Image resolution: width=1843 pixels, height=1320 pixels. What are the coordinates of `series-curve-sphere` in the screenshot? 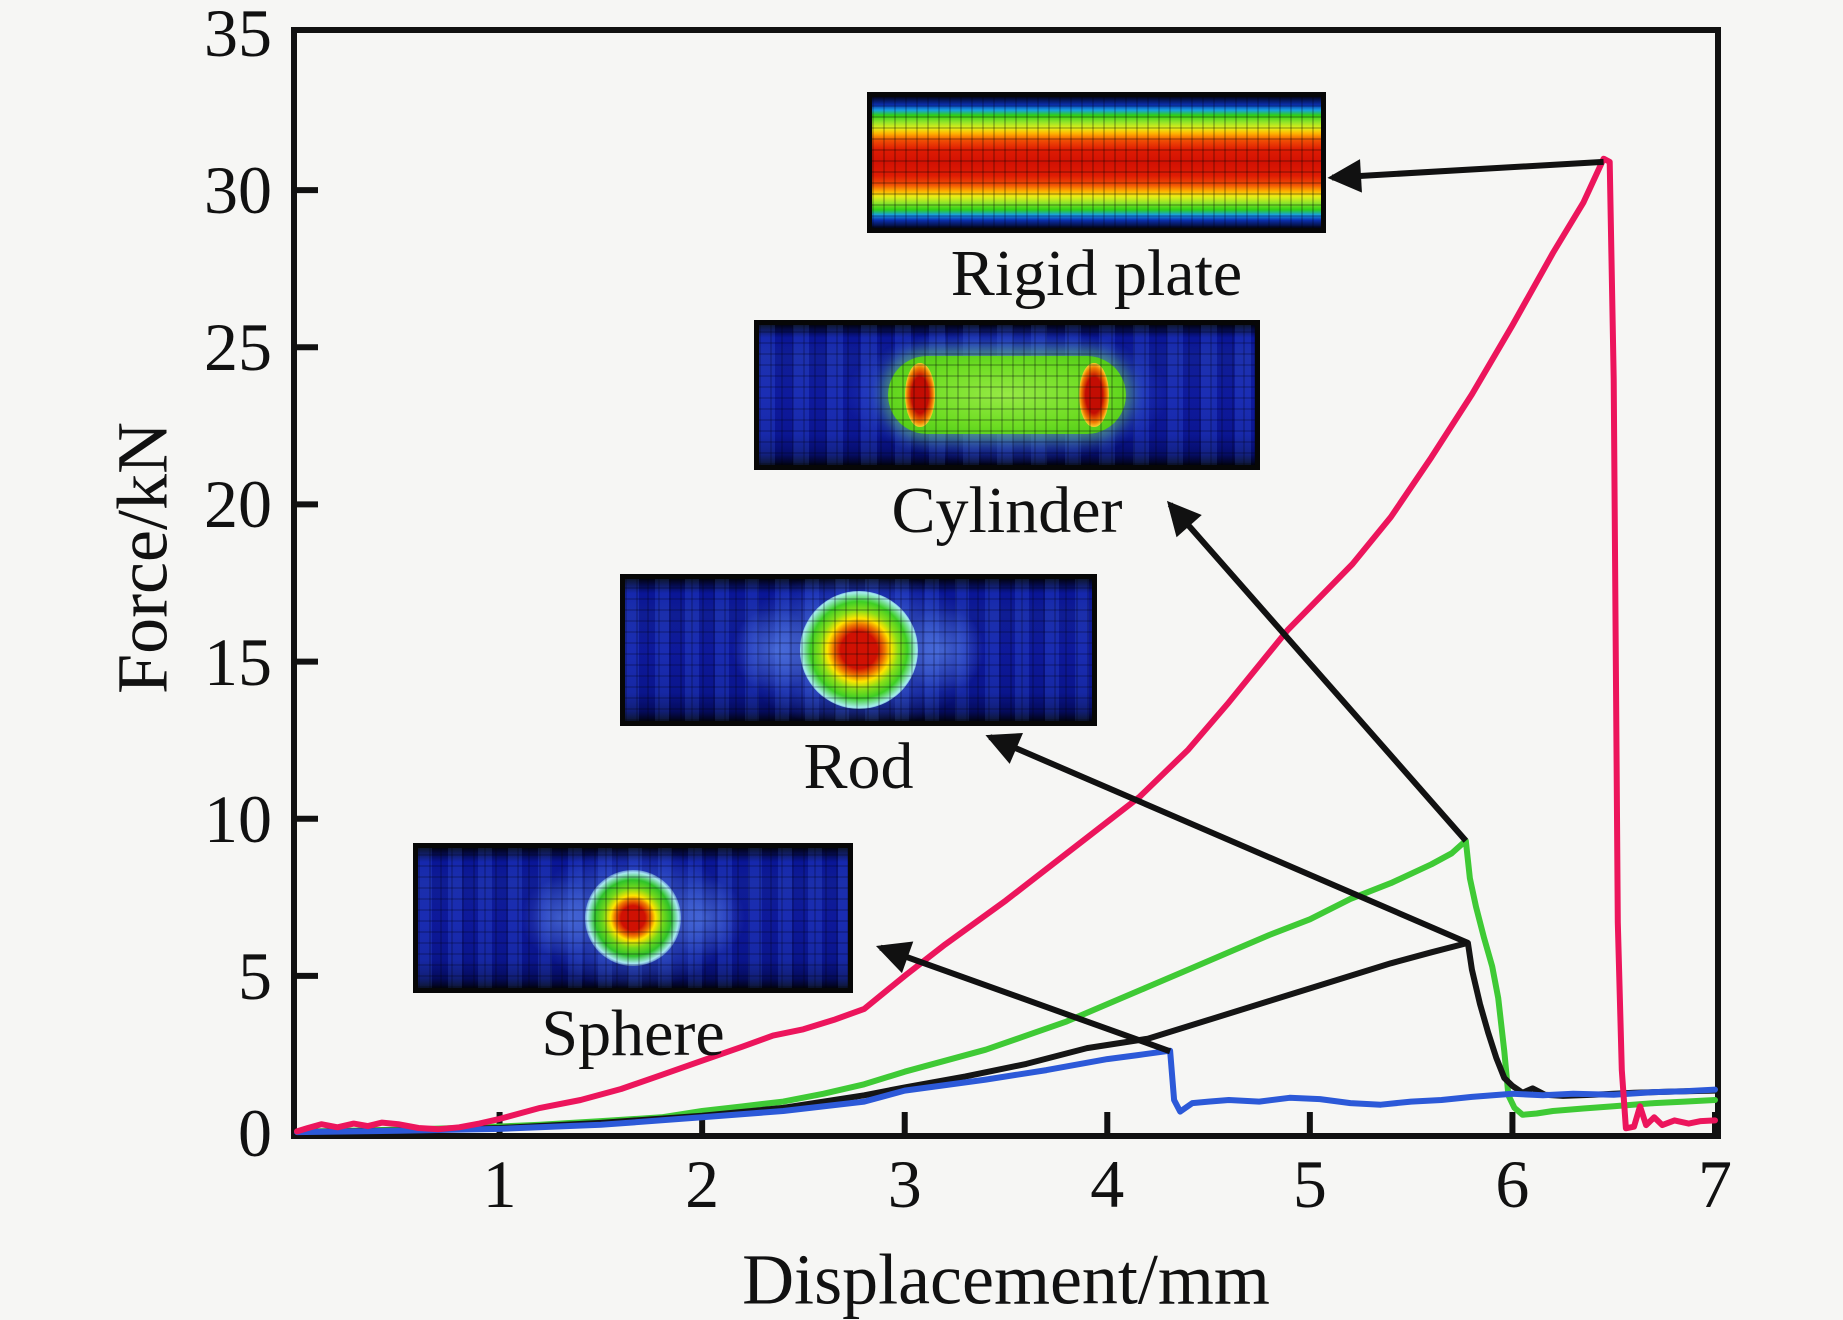 It's located at (1006, 1091).